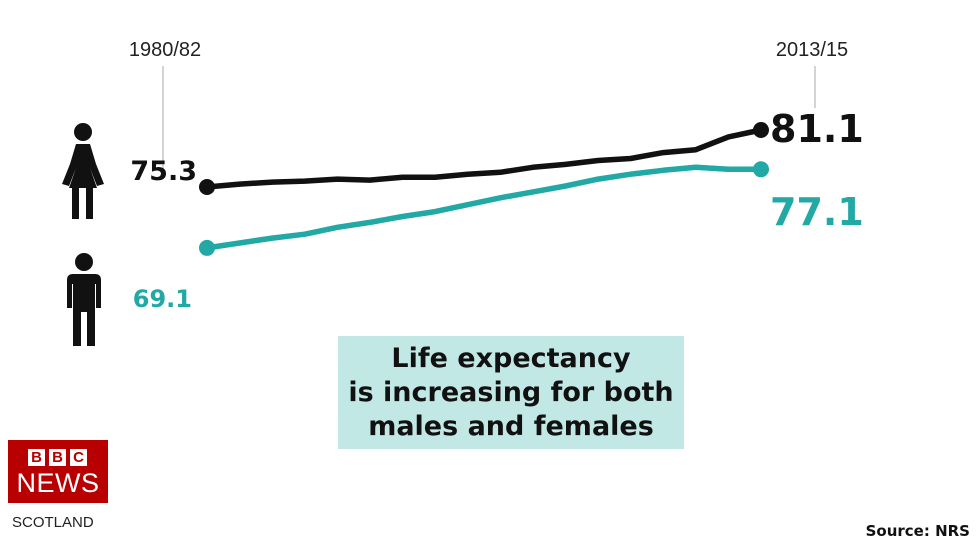 The height and width of the screenshot is (549, 976). What do you see at coordinates (162, 299) in the screenshot?
I see `male-start-value: 69.1` at bounding box center [162, 299].